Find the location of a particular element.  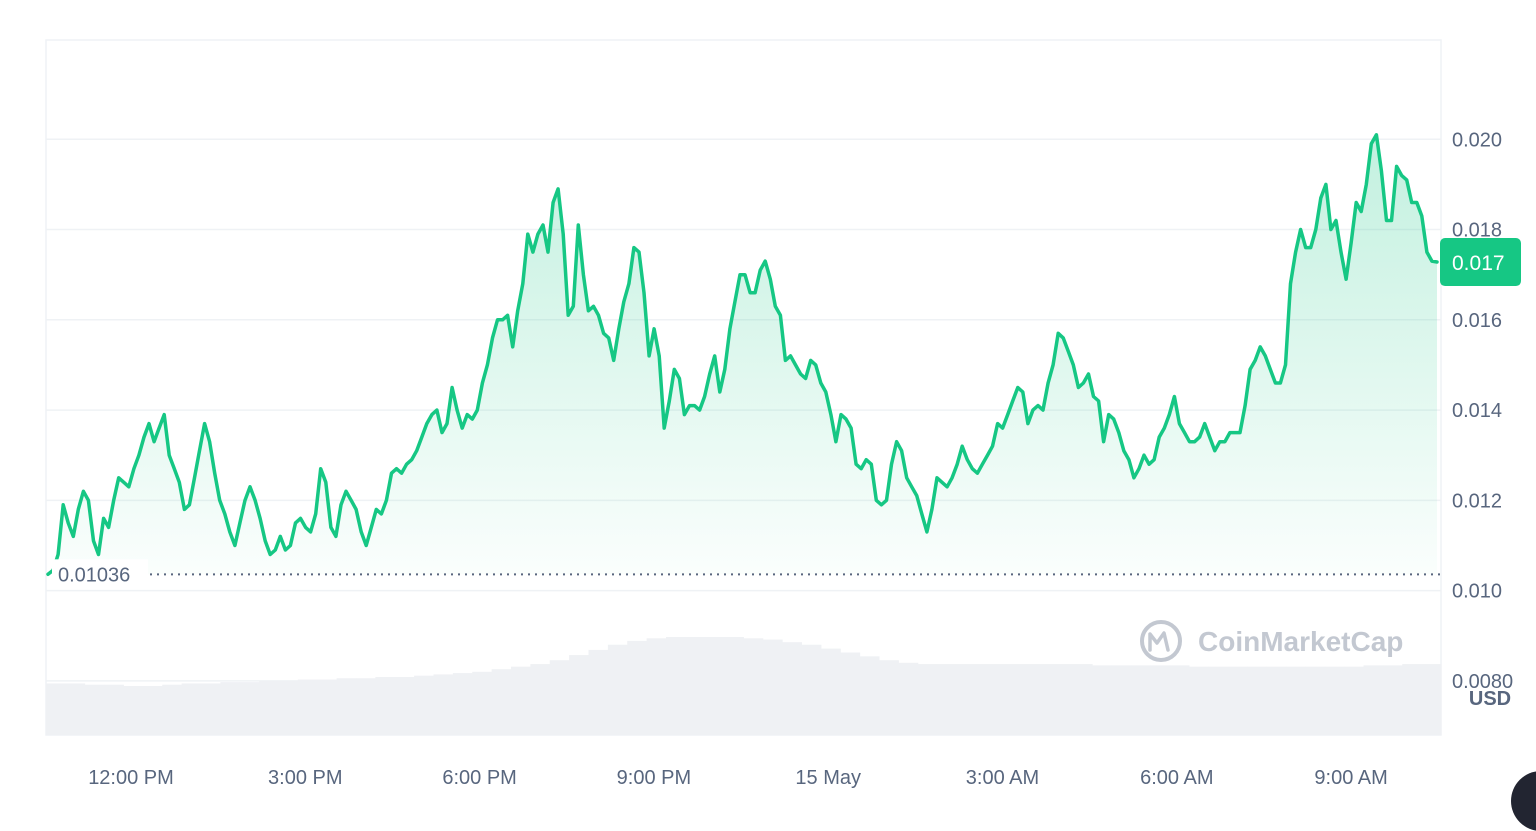

y-tick-label: 0.020 is located at coordinates (1477, 140).